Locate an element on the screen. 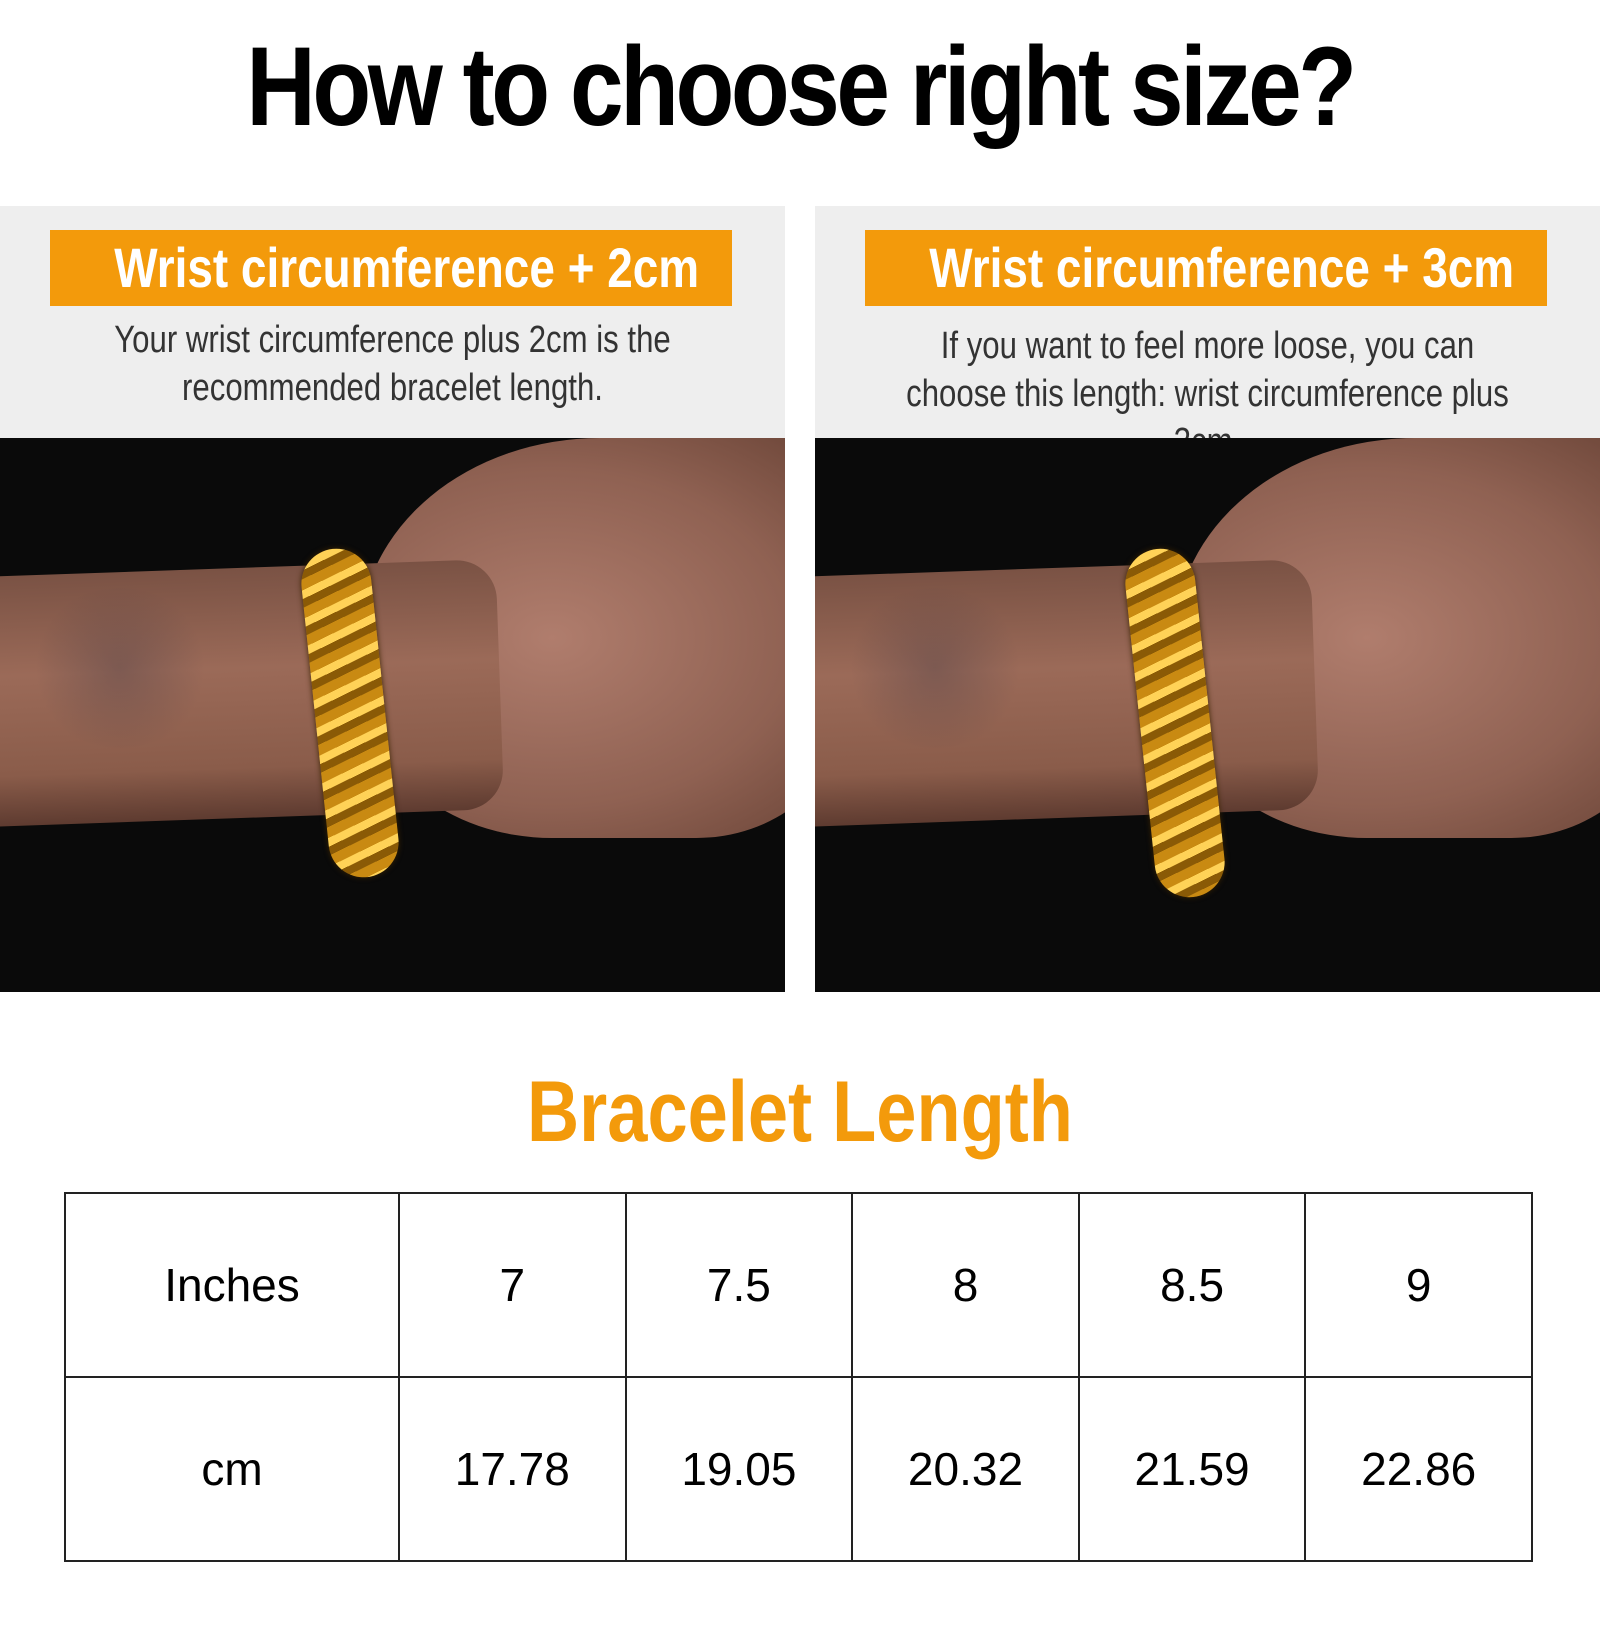  panel-badge: Wrist circumference + 3cm is located at coordinates (1206, 268).